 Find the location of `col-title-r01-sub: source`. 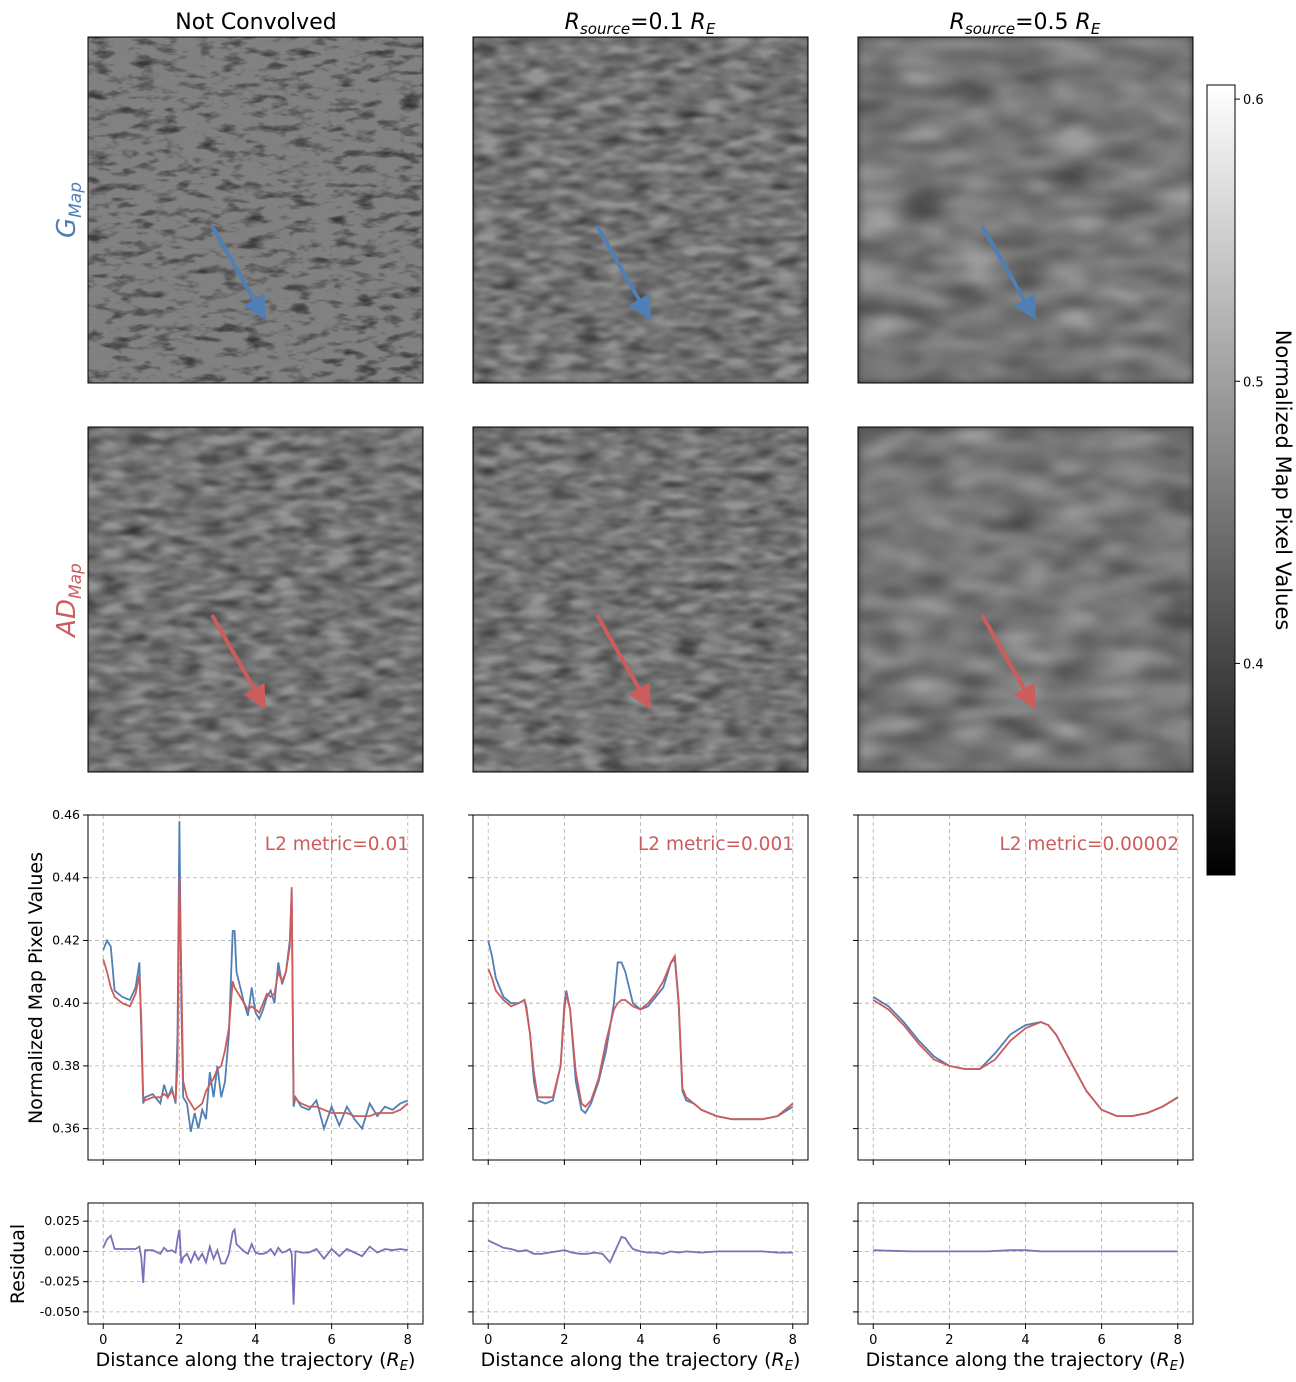

col-title-r01-sub: source is located at coordinates (605, 29).